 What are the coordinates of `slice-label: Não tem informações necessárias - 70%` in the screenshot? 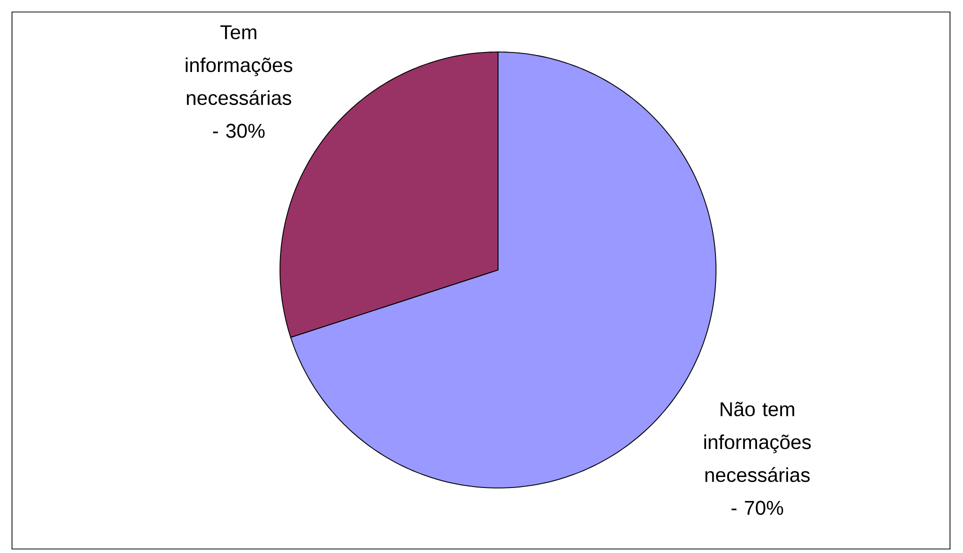 It's located at (757, 458).